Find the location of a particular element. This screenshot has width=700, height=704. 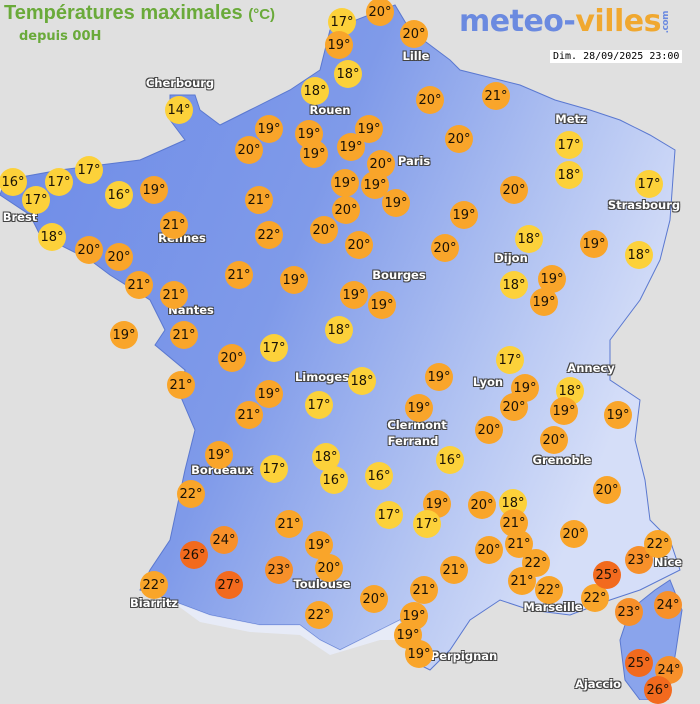

meteo-villes-logo: meteo-villes.com is located at coordinates (565, 21).